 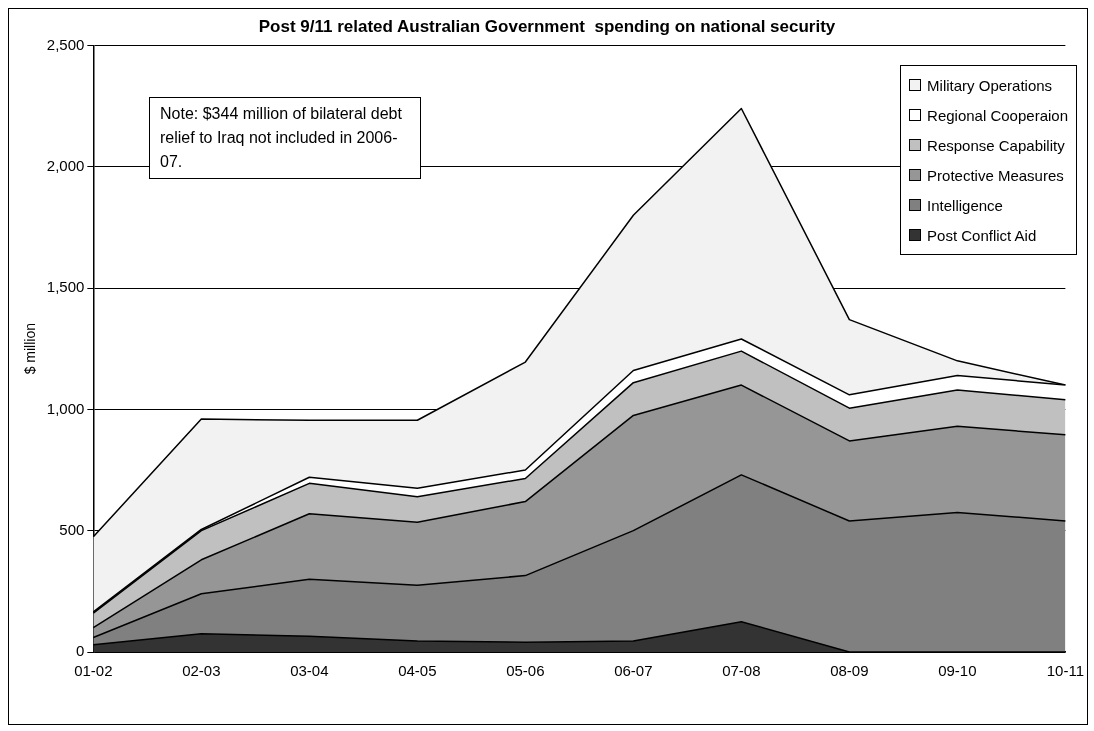 What do you see at coordinates (65, 44) in the screenshot?
I see `y-tick-label: 2,500` at bounding box center [65, 44].